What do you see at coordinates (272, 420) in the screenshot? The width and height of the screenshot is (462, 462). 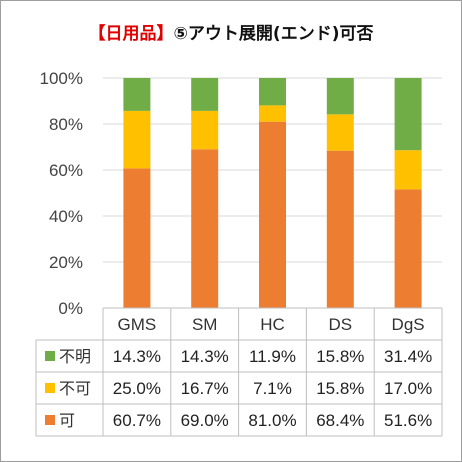 I see `data-label: 81.0%` at bounding box center [272, 420].